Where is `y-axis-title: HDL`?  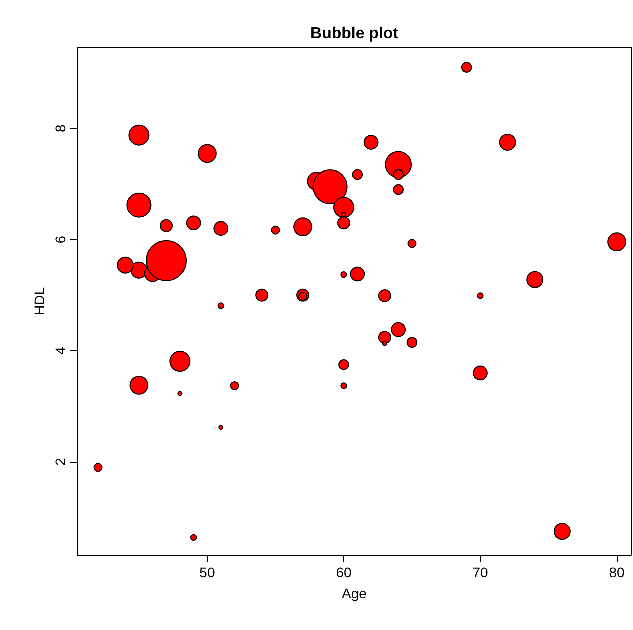
y-axis-title: HDL is located at coordinates (40, 301).